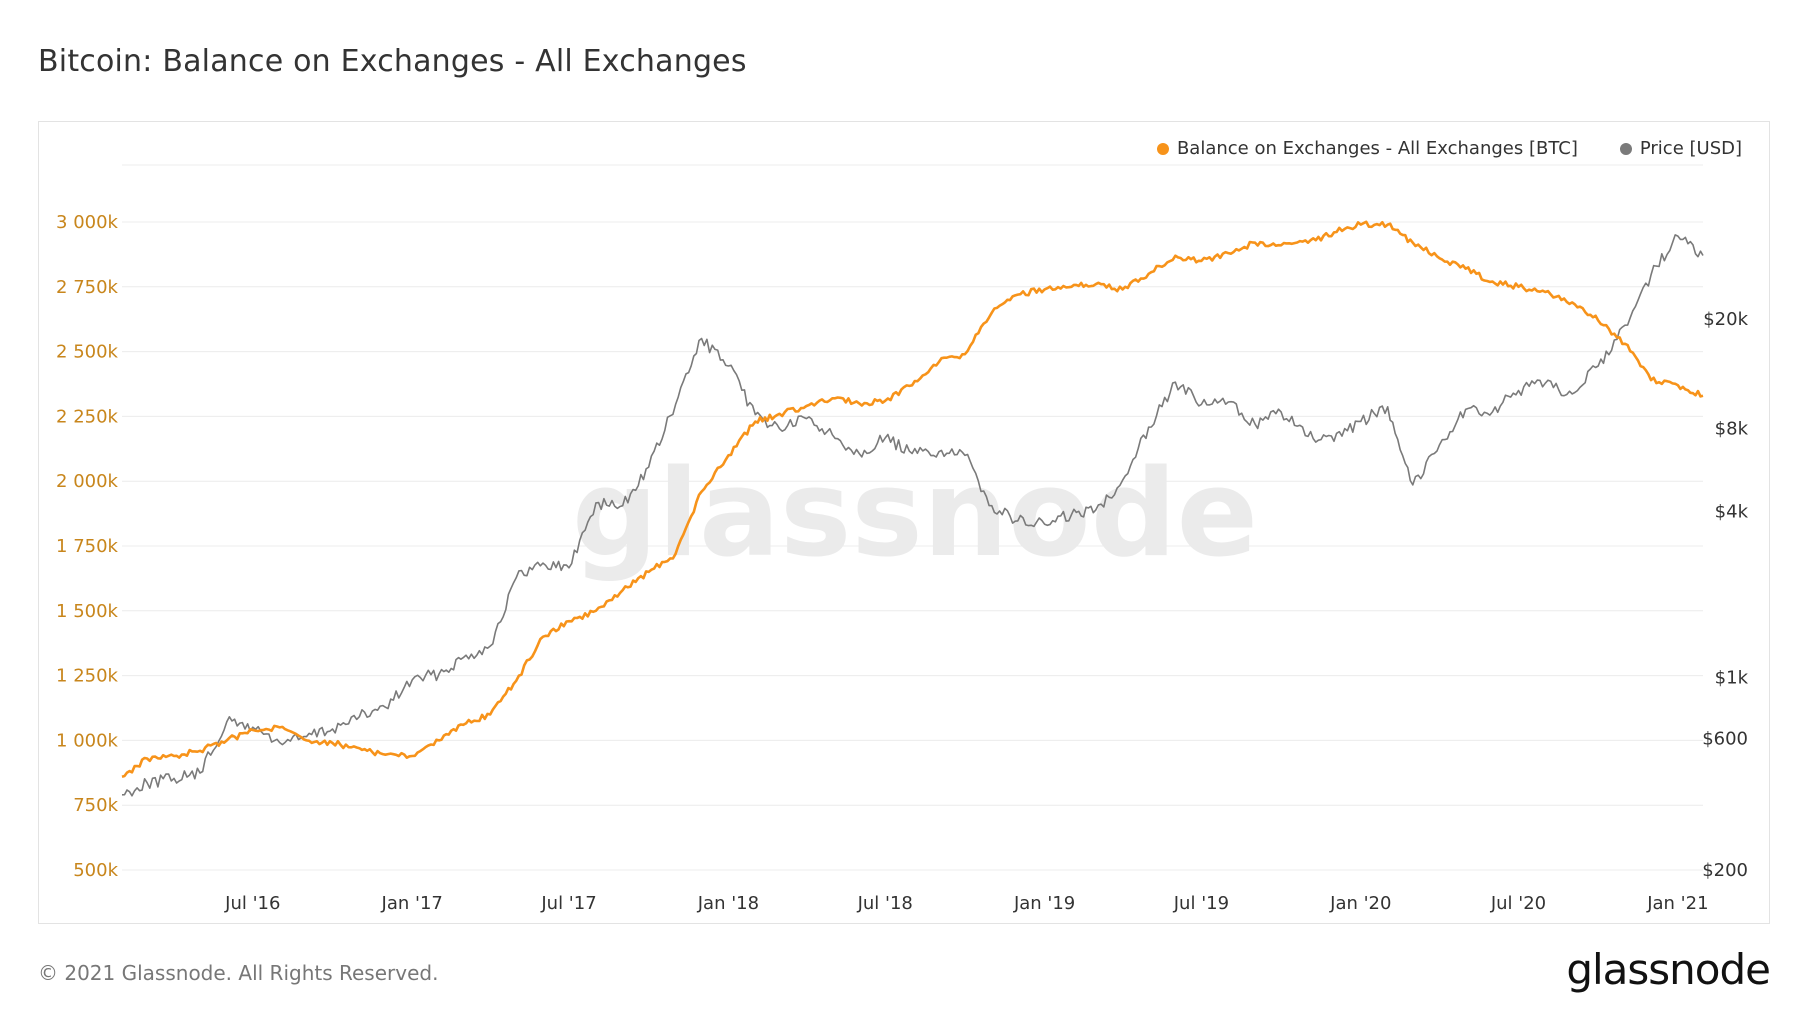 This screenshot has width=1800, height=1013. I want to click on x-tick-label: Jul '18, so click(885, 903).